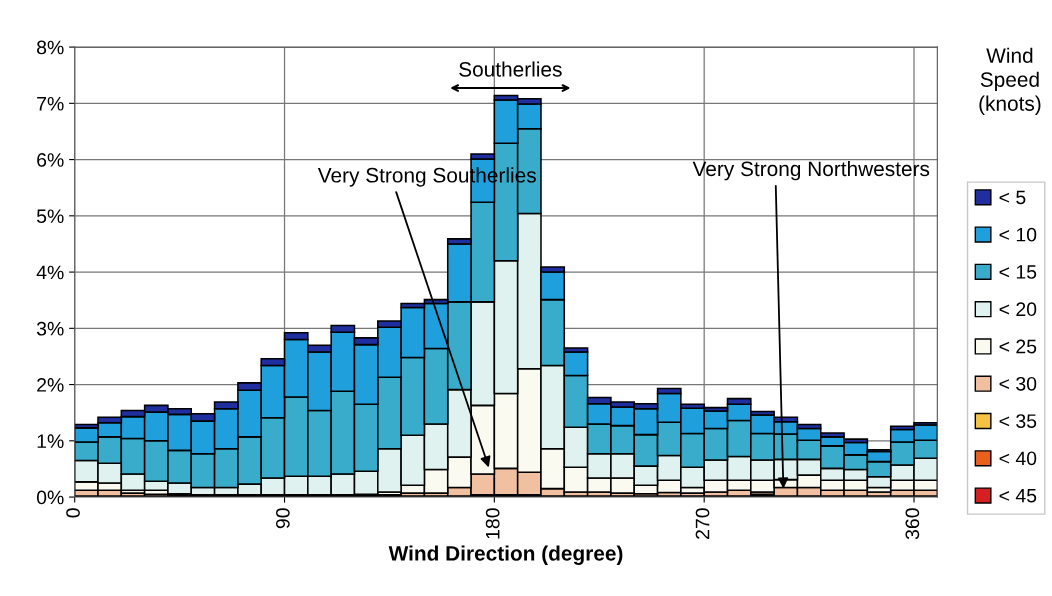  What do you see at coordinates (50, 216) in the screenshot?
I see `y-tick-label: 5%` at bounding box center [50, 216].